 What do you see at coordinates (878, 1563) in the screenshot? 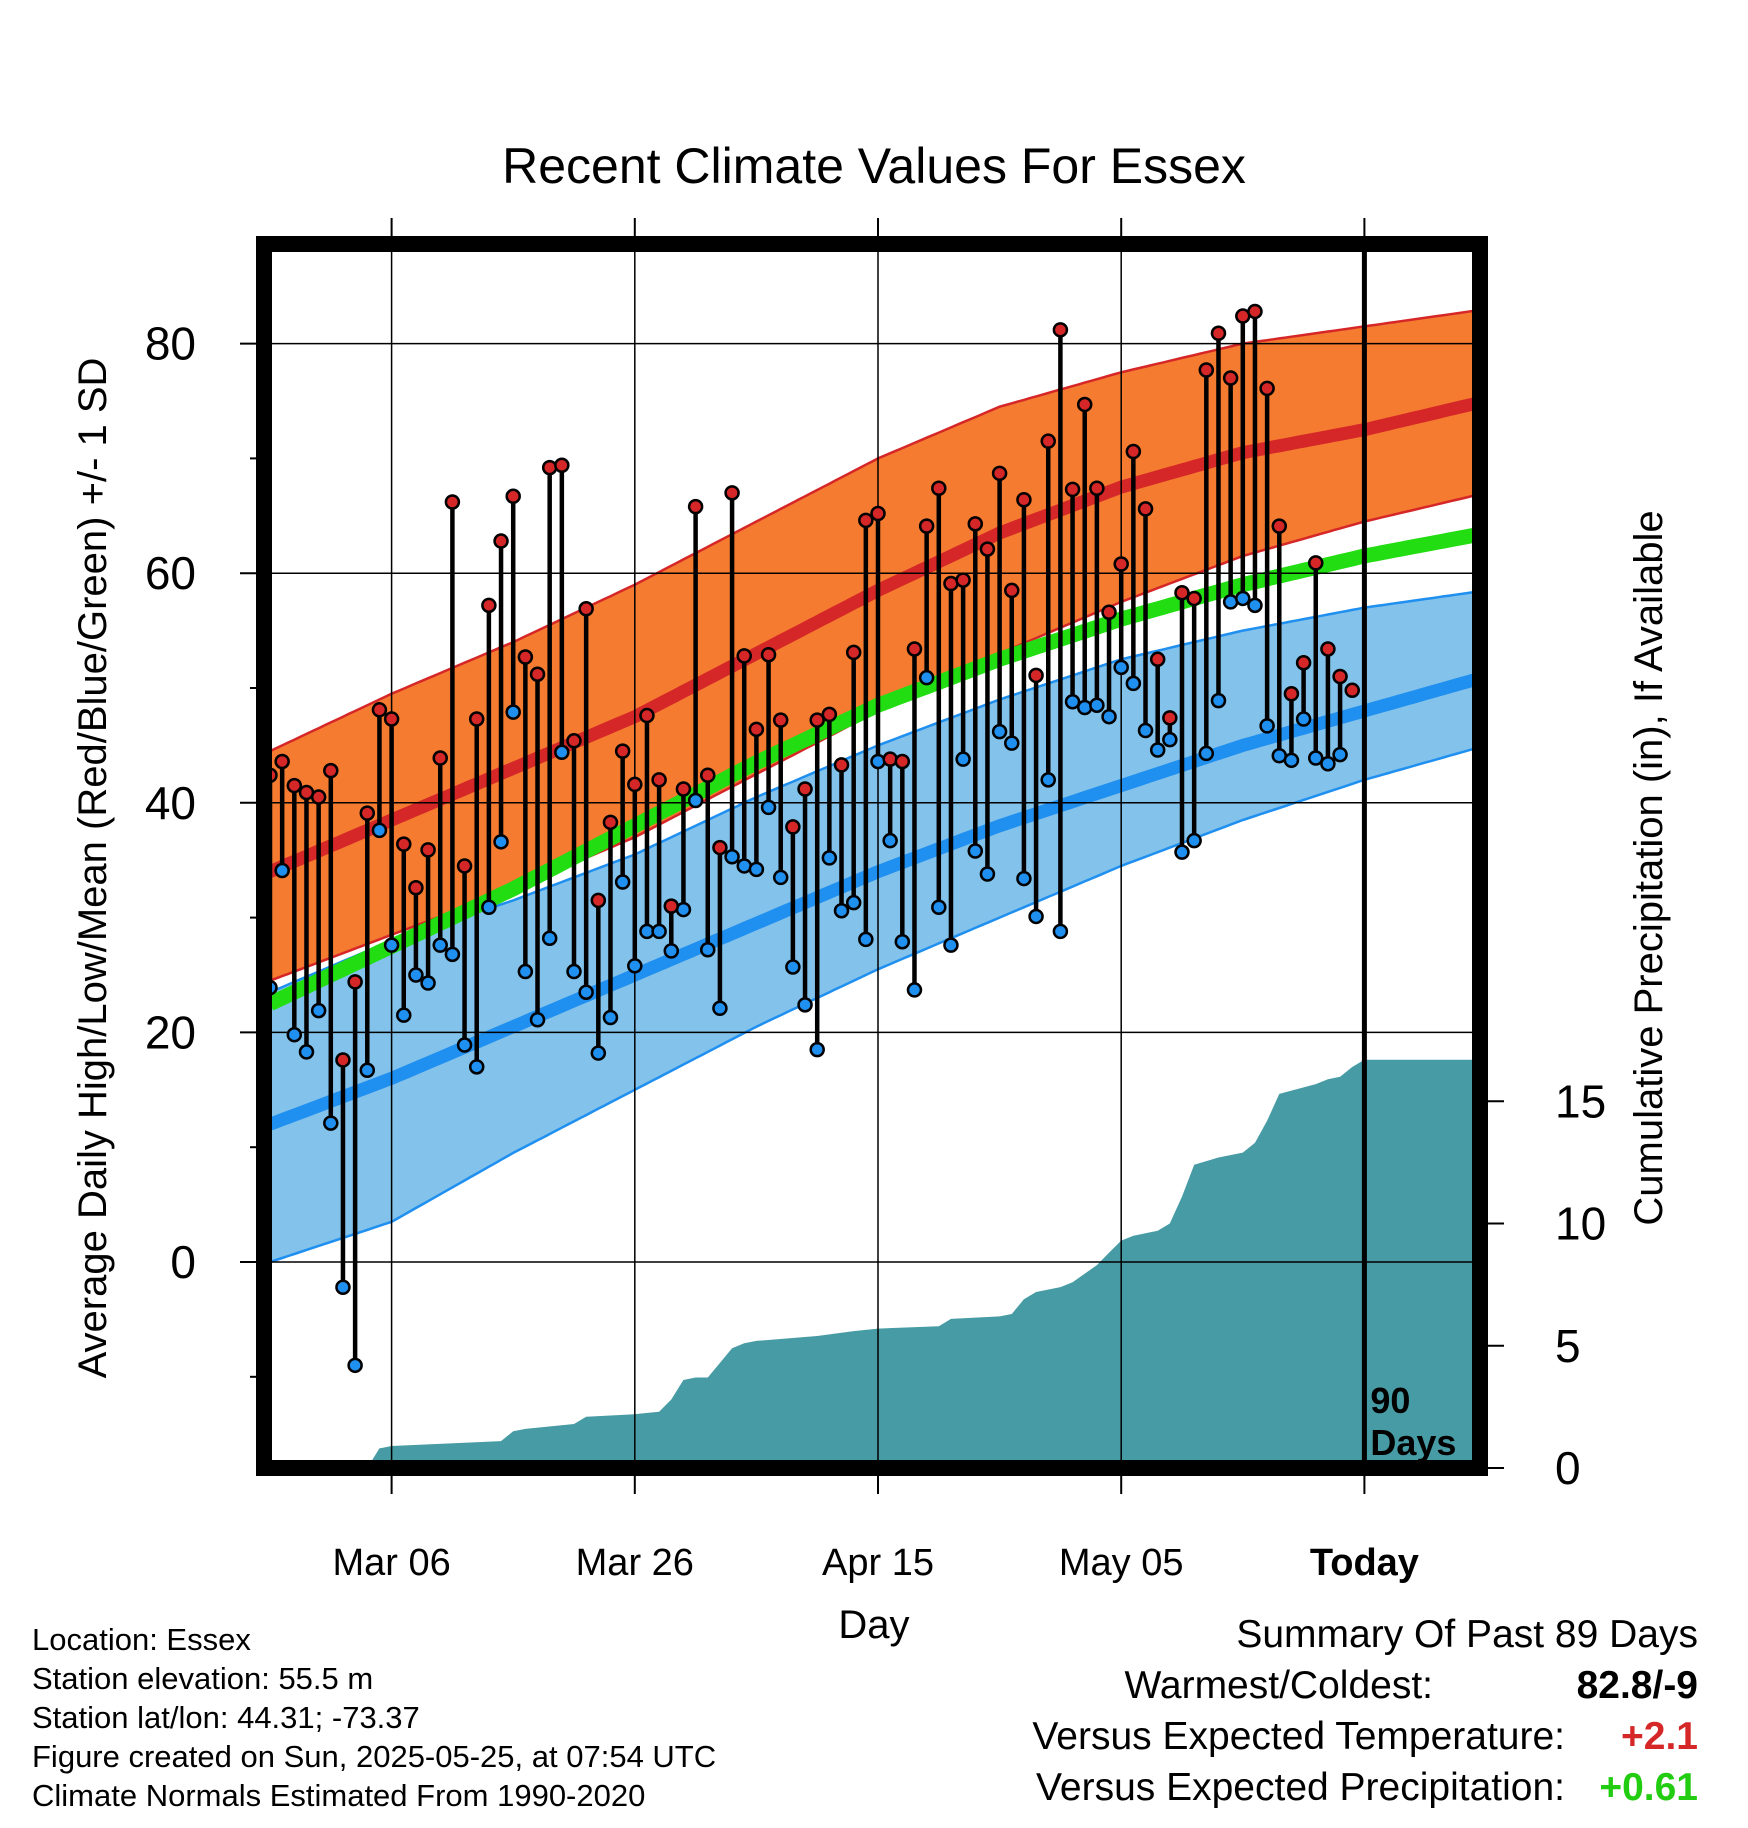
I see `x-tick-label: Apr 15` at bounding box center [878, 1563].